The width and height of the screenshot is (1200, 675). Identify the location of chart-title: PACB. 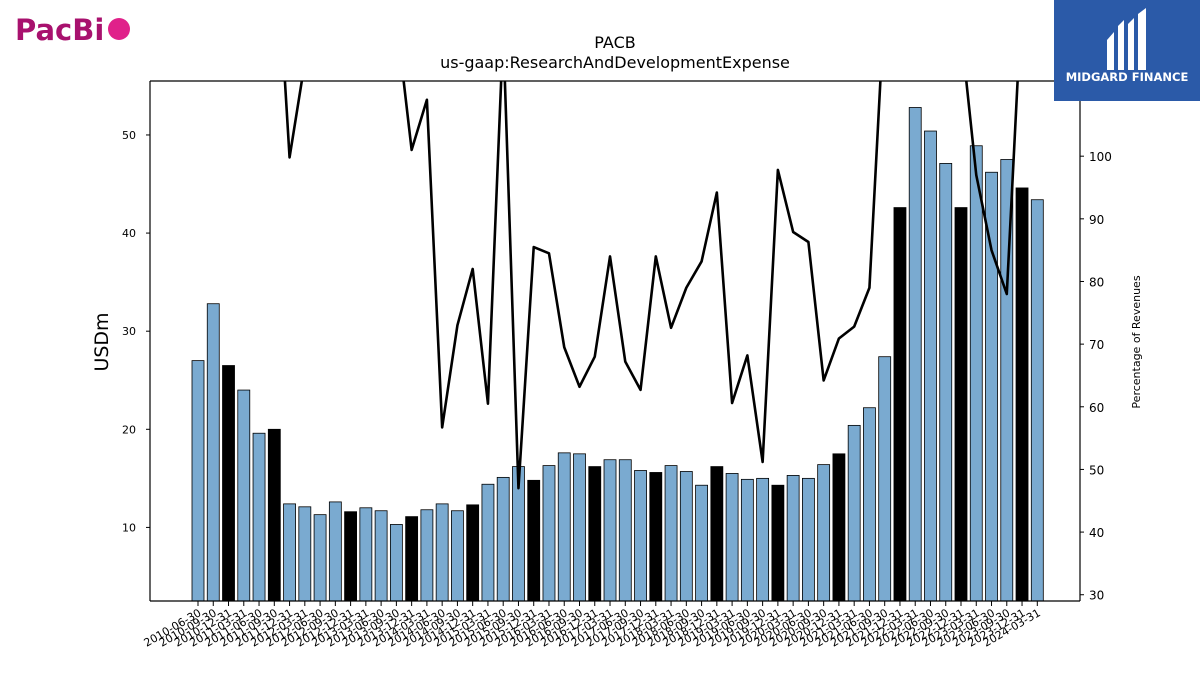
(614, 42).